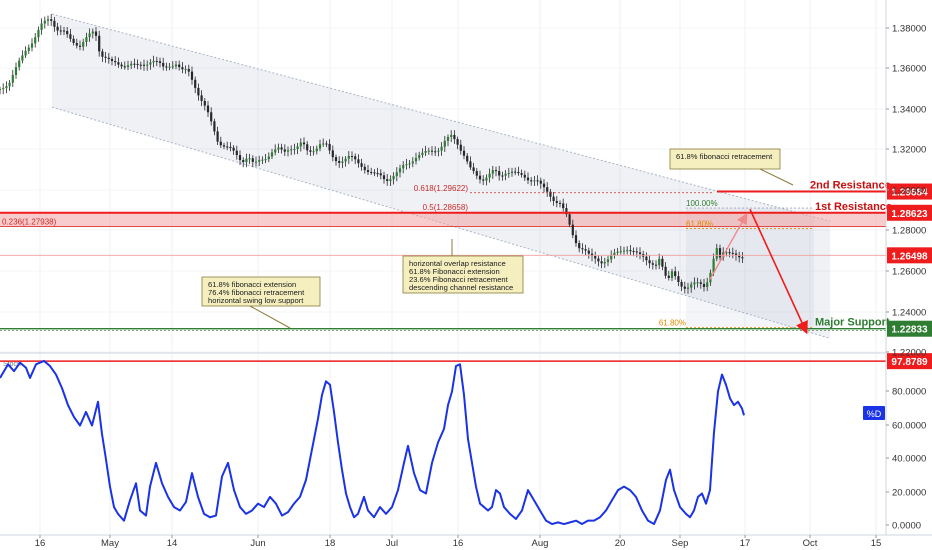 This screenshot has width=932, height=550. I want to click on projection-box, so click(750, 268).